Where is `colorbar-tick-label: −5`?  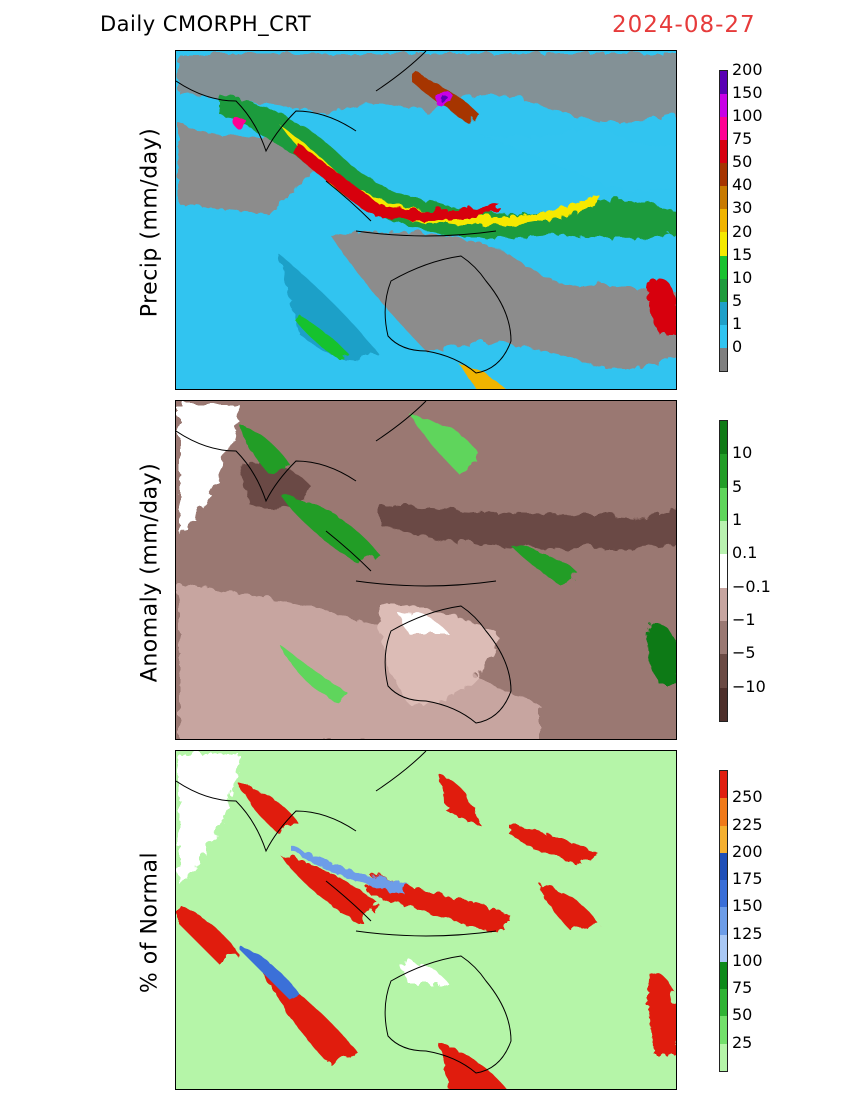
colorbar-tick-label: −5 is located at coordinates (744, 653).